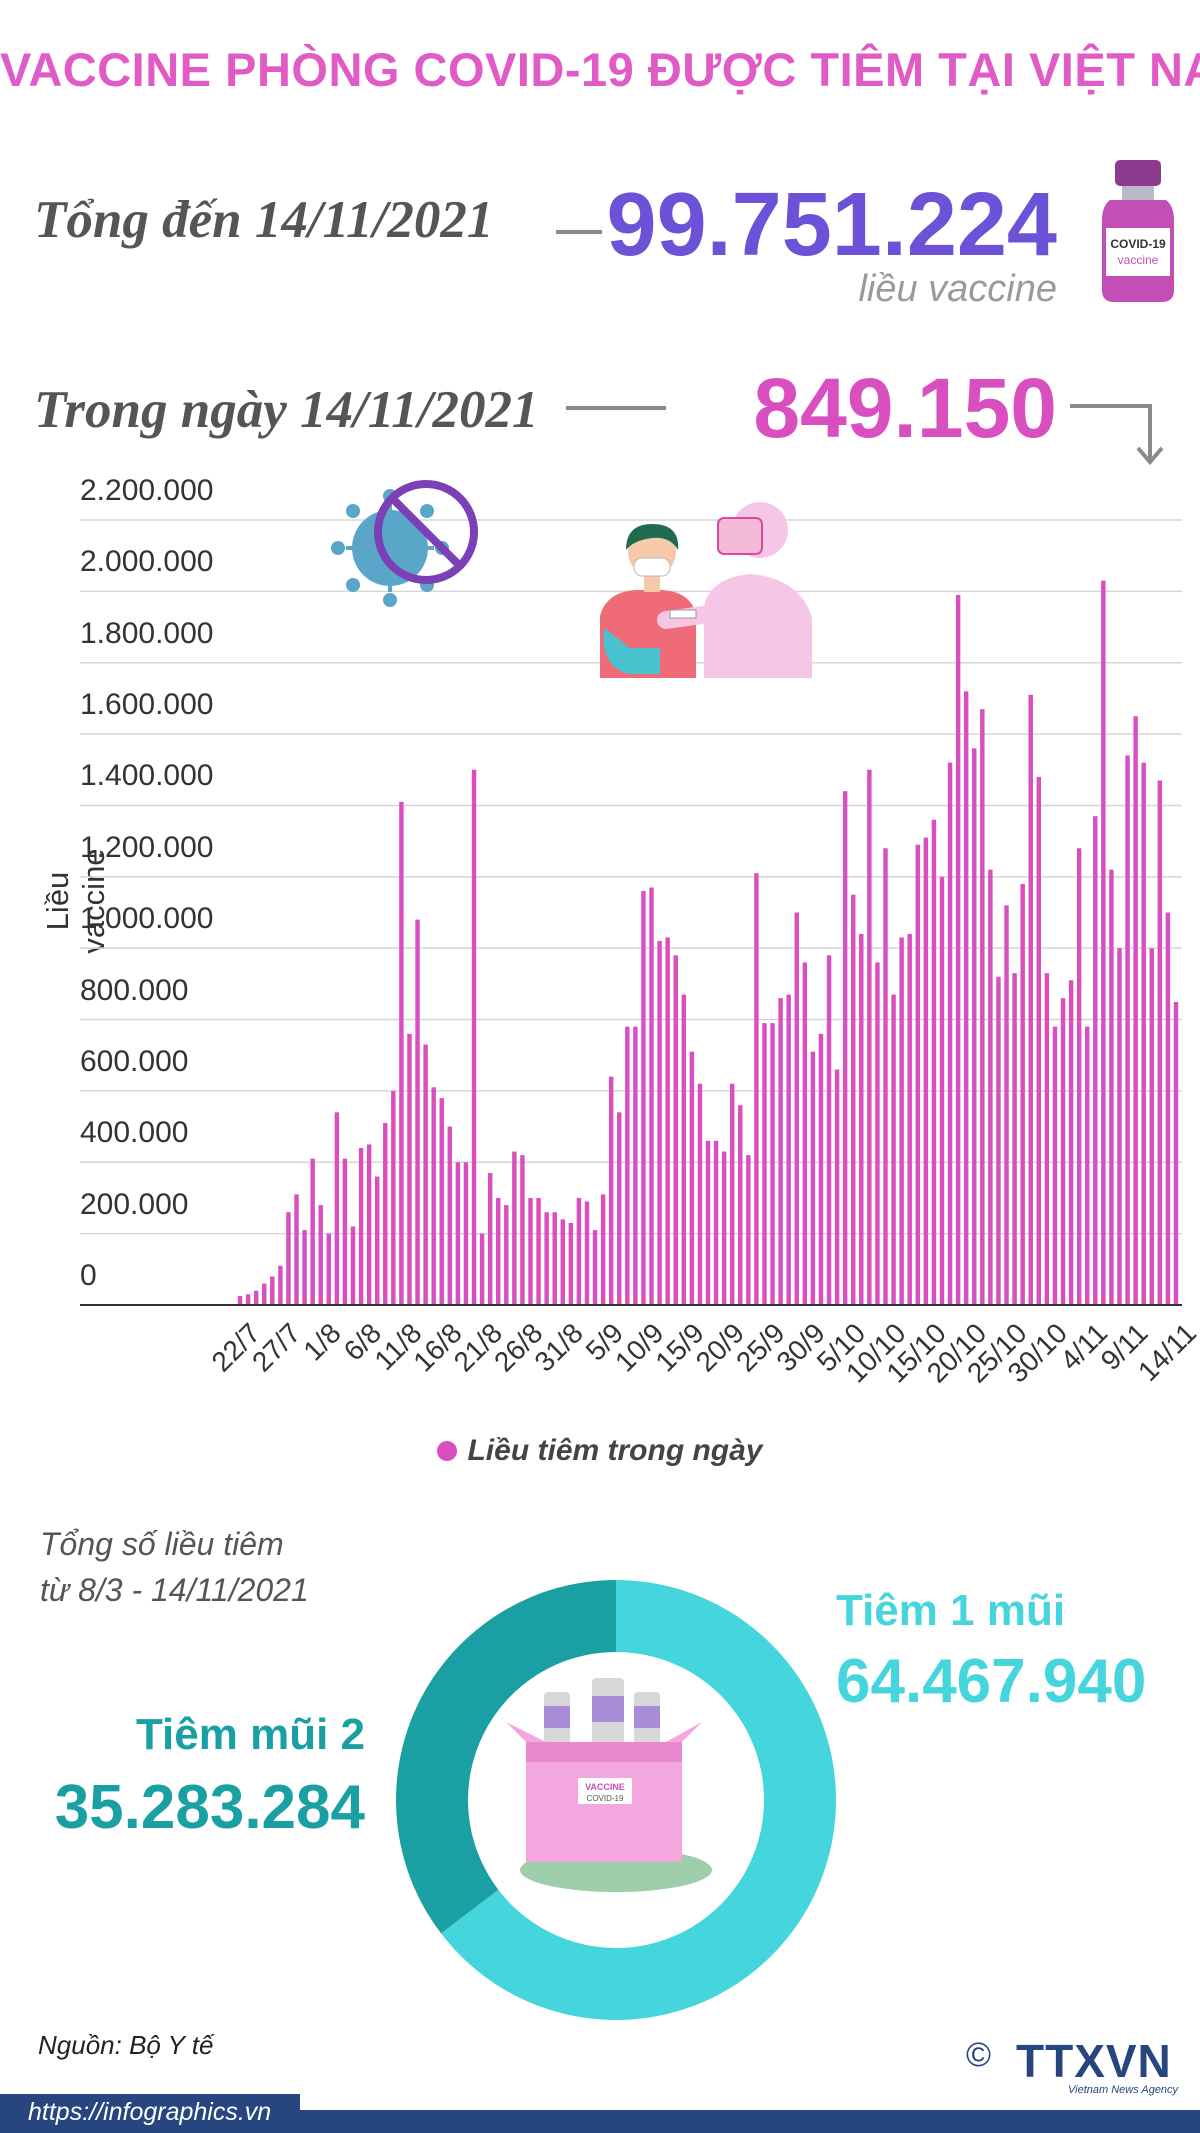 This screenshot has width=1200, height=2133. I want to click on source-note: Nguồn: Bộ Y tế, so click(126, 2045).